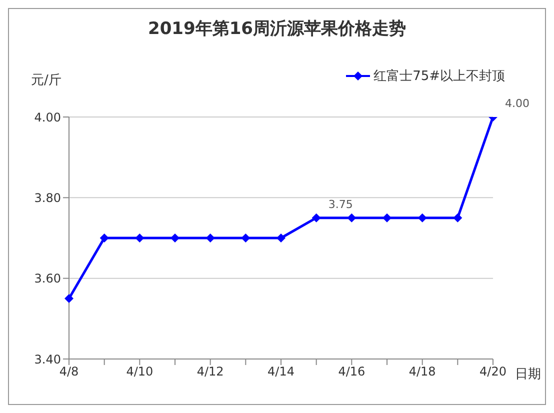 This screenshot has width=554, height=413. What do you see at coordinates (493, 371) in the screenshot?
I see `x-tick-label: 4/20` at bounding box center [493, 371].